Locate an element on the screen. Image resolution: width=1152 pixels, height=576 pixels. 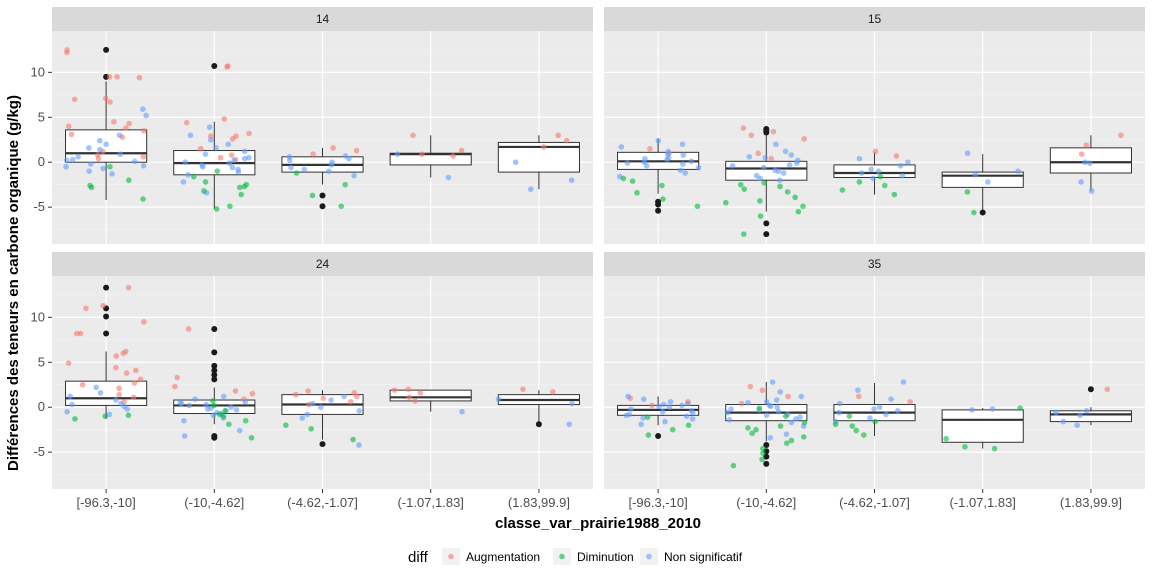
facet-strip-label: 14 is located at coordinates (323, 19).